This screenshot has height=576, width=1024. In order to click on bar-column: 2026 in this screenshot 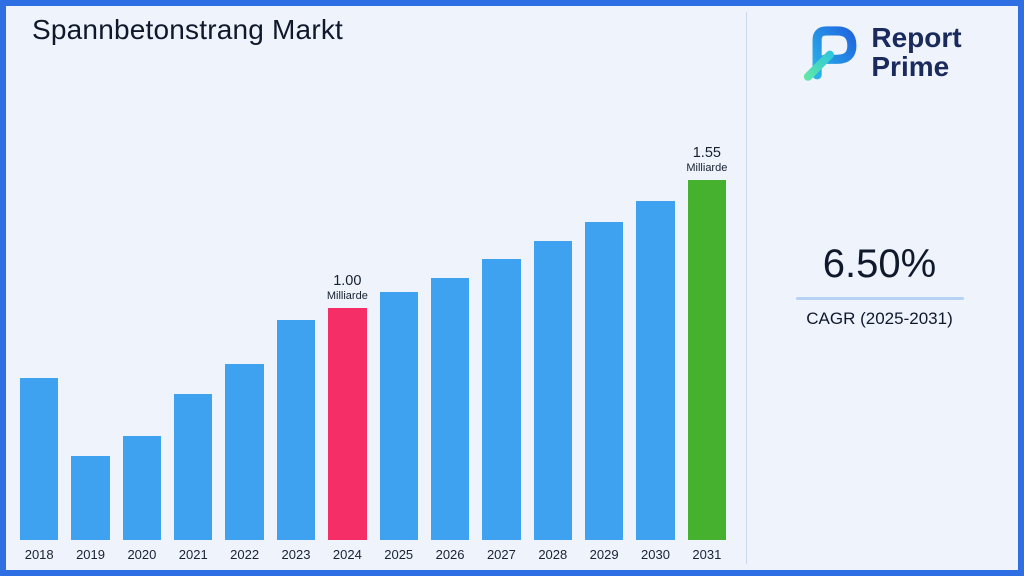, I will do `click(450, 420)`.